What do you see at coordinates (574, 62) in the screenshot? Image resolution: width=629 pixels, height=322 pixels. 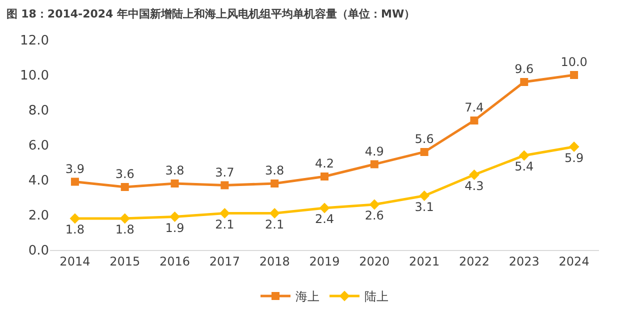 I see `data-label: 10.0` at bounding box center [574, 62].